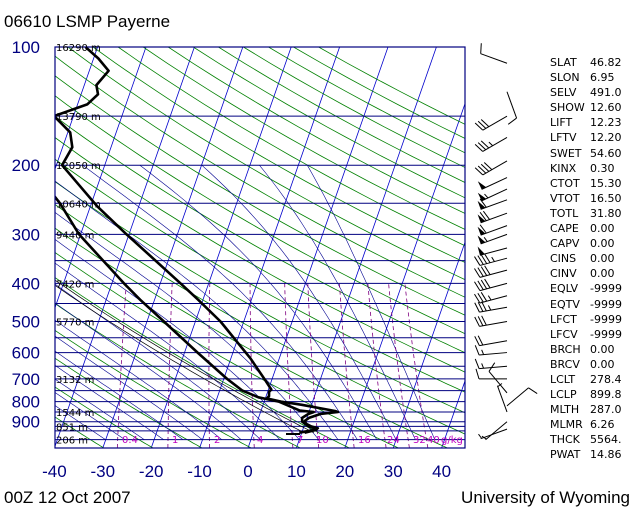  I want to click on height-label: 206 m, so click(72, 441).